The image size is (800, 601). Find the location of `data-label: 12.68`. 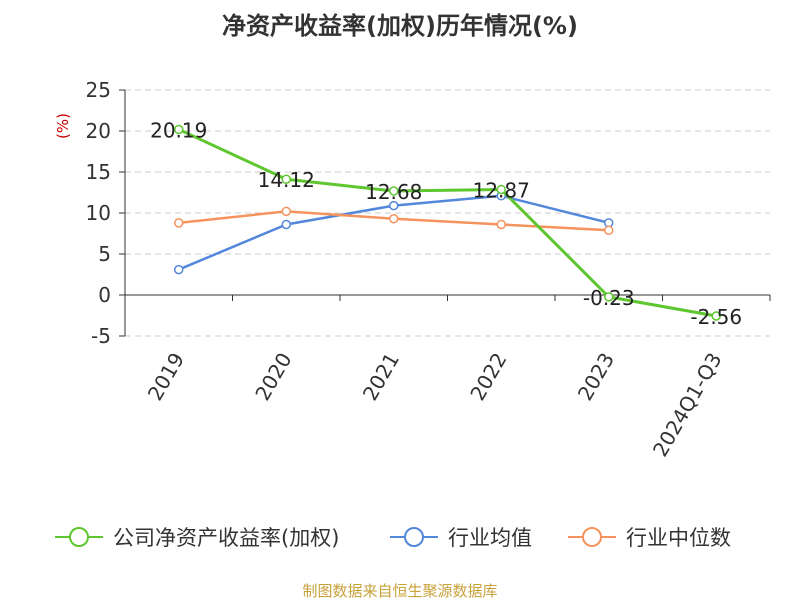

data-label: 12.68 is located at coordinates (393, 192).